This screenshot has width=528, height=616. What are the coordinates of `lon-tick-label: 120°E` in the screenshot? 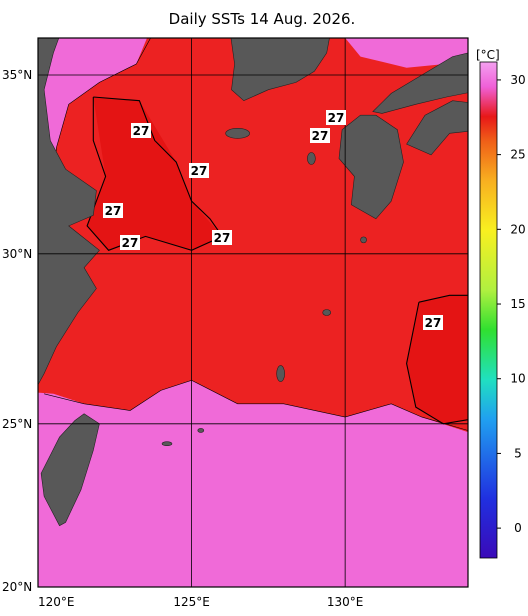 It's located at (56, 602).